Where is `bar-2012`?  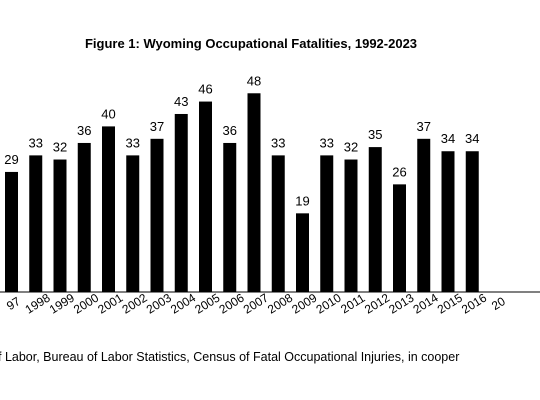 bar-2012 is located at coordinates (375, 219).